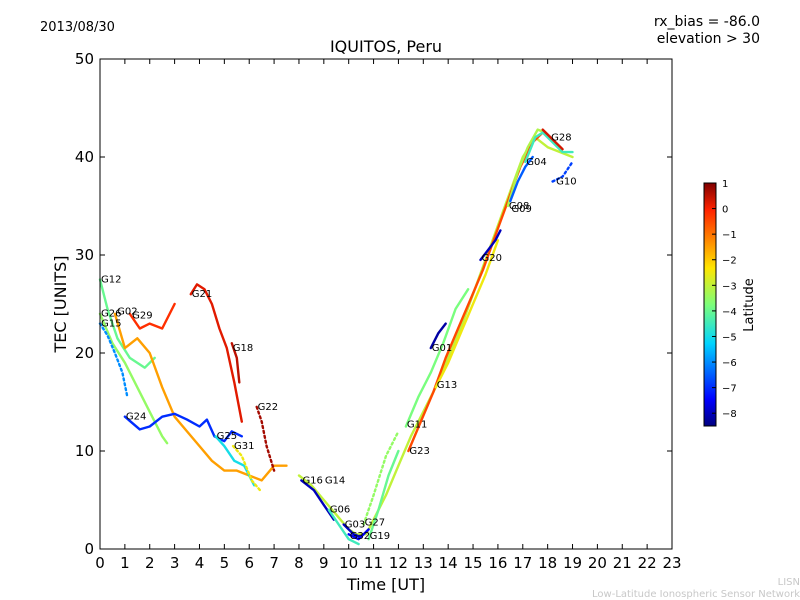 The width and height of the screenshot is (800, 600). What do you see at coordinates (789, 582) in the screenshot?
I see `footer-lisn: LISN` at bounding box center [789, 582].